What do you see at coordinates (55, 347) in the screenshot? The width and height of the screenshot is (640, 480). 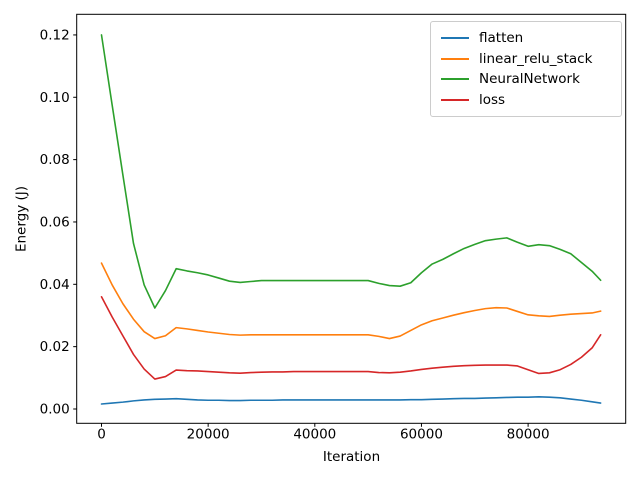 I see `y-tick-label: 0.02` at bounding box center [55, 347].